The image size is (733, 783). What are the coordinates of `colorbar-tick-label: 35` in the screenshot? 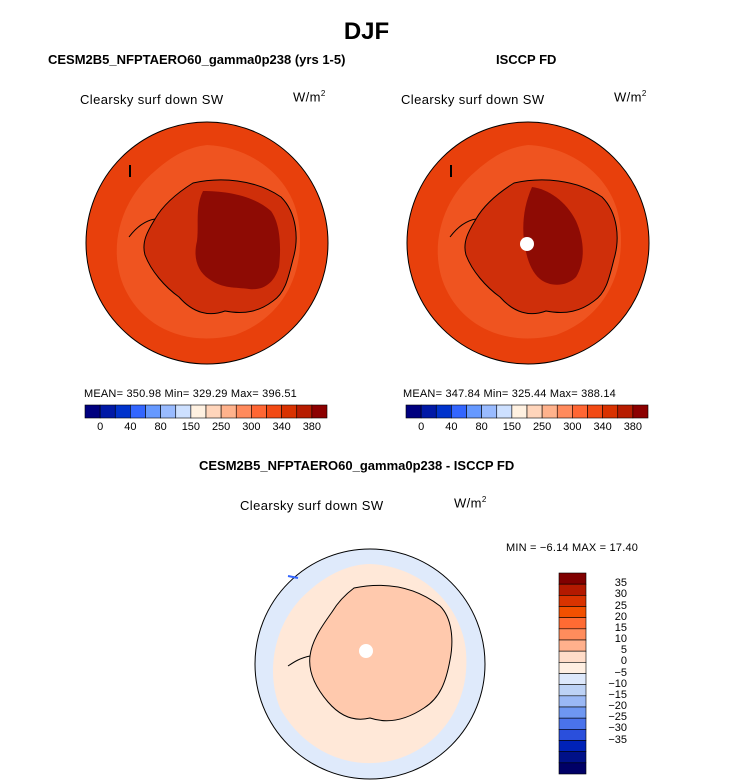 It's located at (620, 583).